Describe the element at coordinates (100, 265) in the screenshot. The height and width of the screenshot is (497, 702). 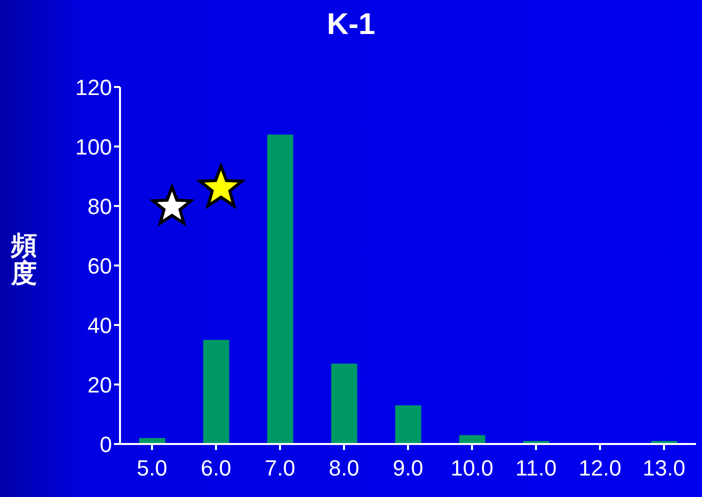
I see `y-tick-label: 60` at that location.